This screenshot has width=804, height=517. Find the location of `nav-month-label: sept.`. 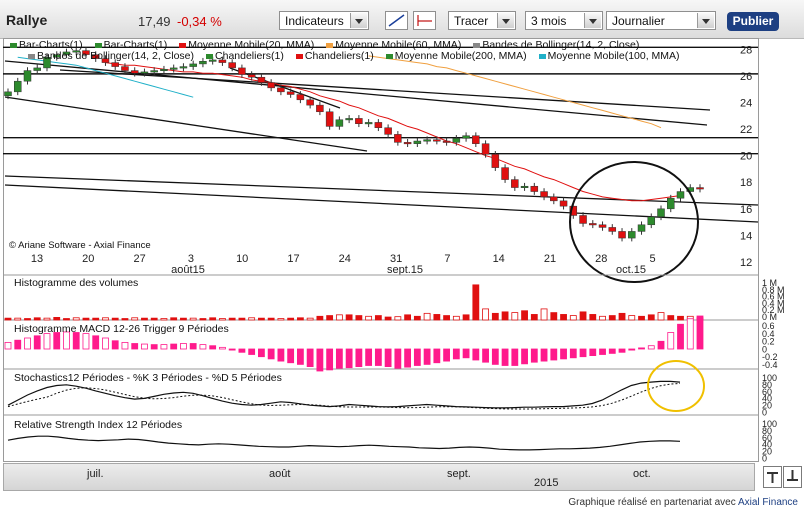

nav-month-label: sept. is located at coordinates (459, 474).